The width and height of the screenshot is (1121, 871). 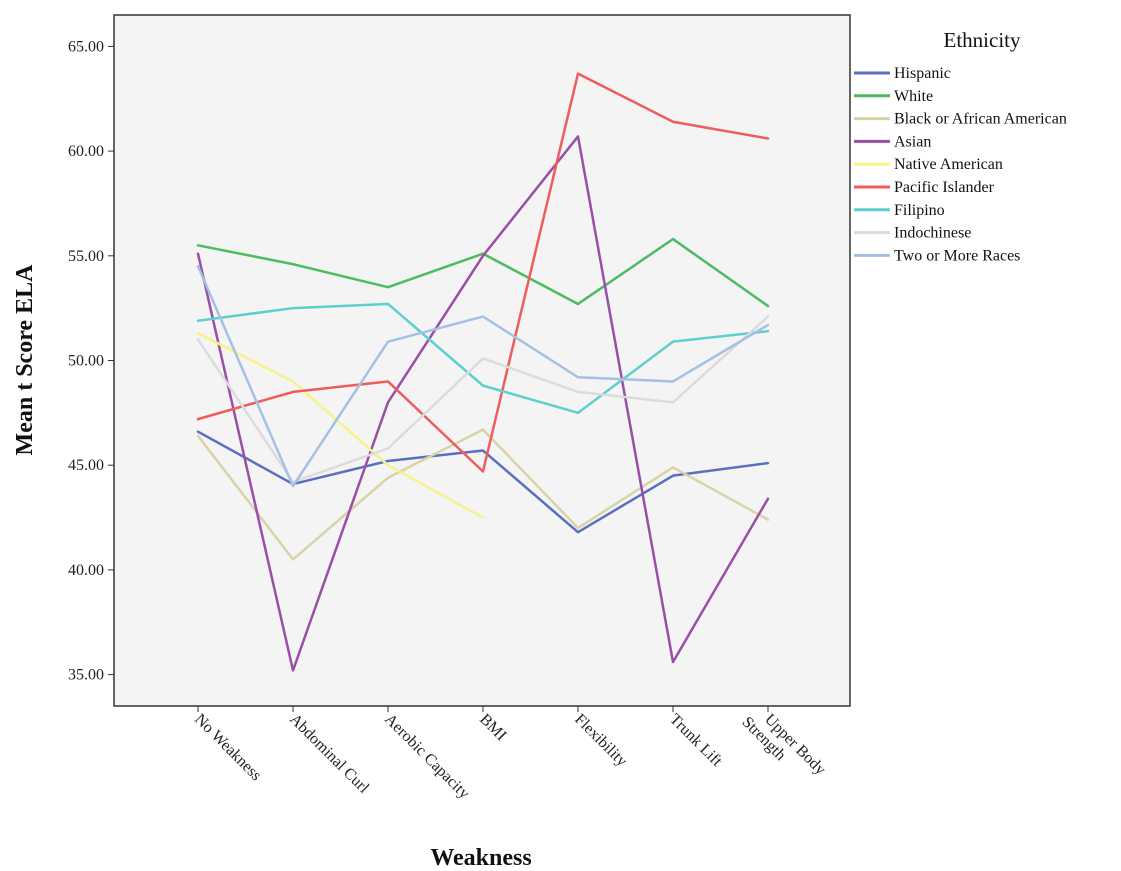 I want to click on y-axis-title: Mean t Score ELA, so click(x=25, y=360).